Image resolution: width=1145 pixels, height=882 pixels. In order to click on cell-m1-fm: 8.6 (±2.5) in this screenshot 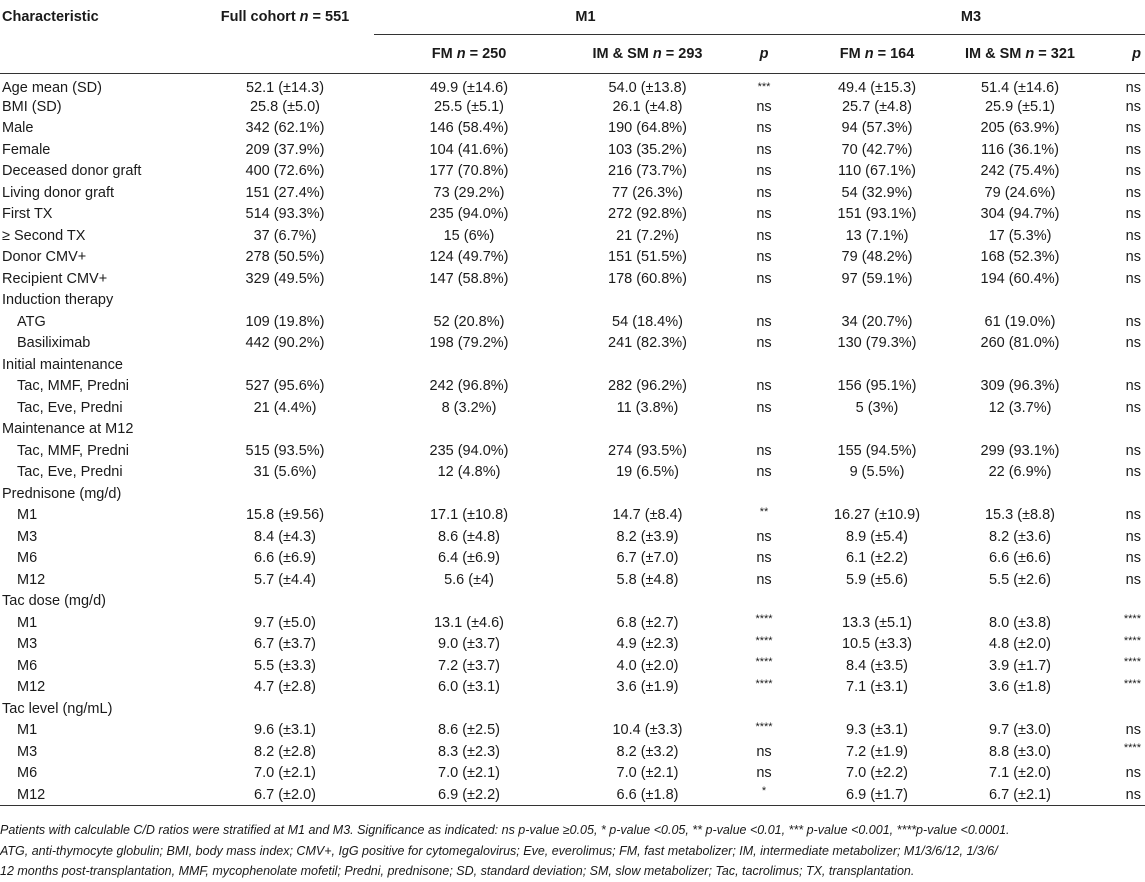, I will do `click(469, 730)`.